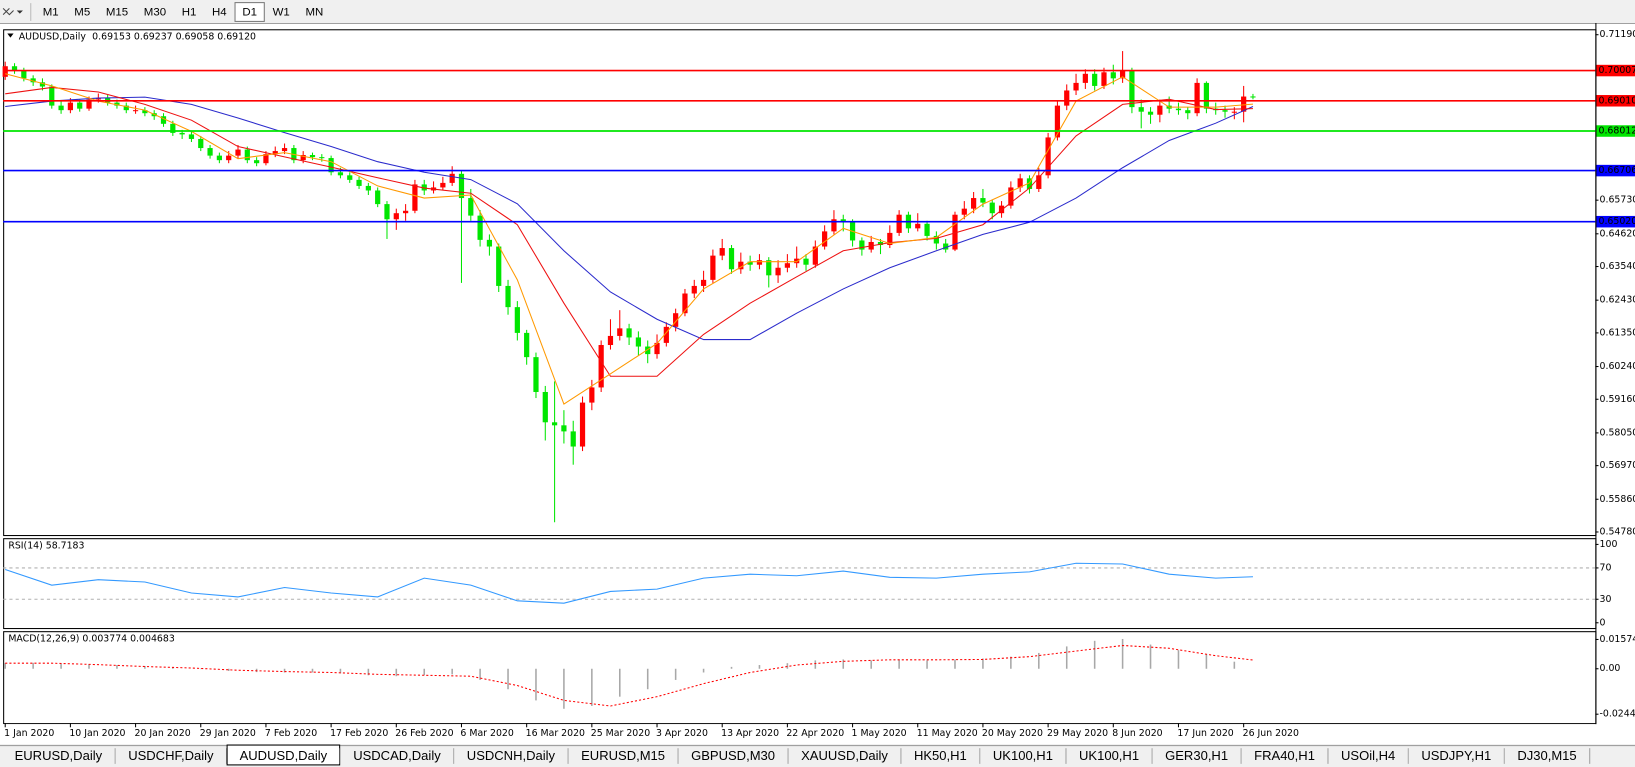 The height and width of the screenshot is (767, 1635). What do you see at coordinates (1617, 432) in the screenshot?
I see `y-tick-label: 0.58050` at bounding box center [1617, 432].